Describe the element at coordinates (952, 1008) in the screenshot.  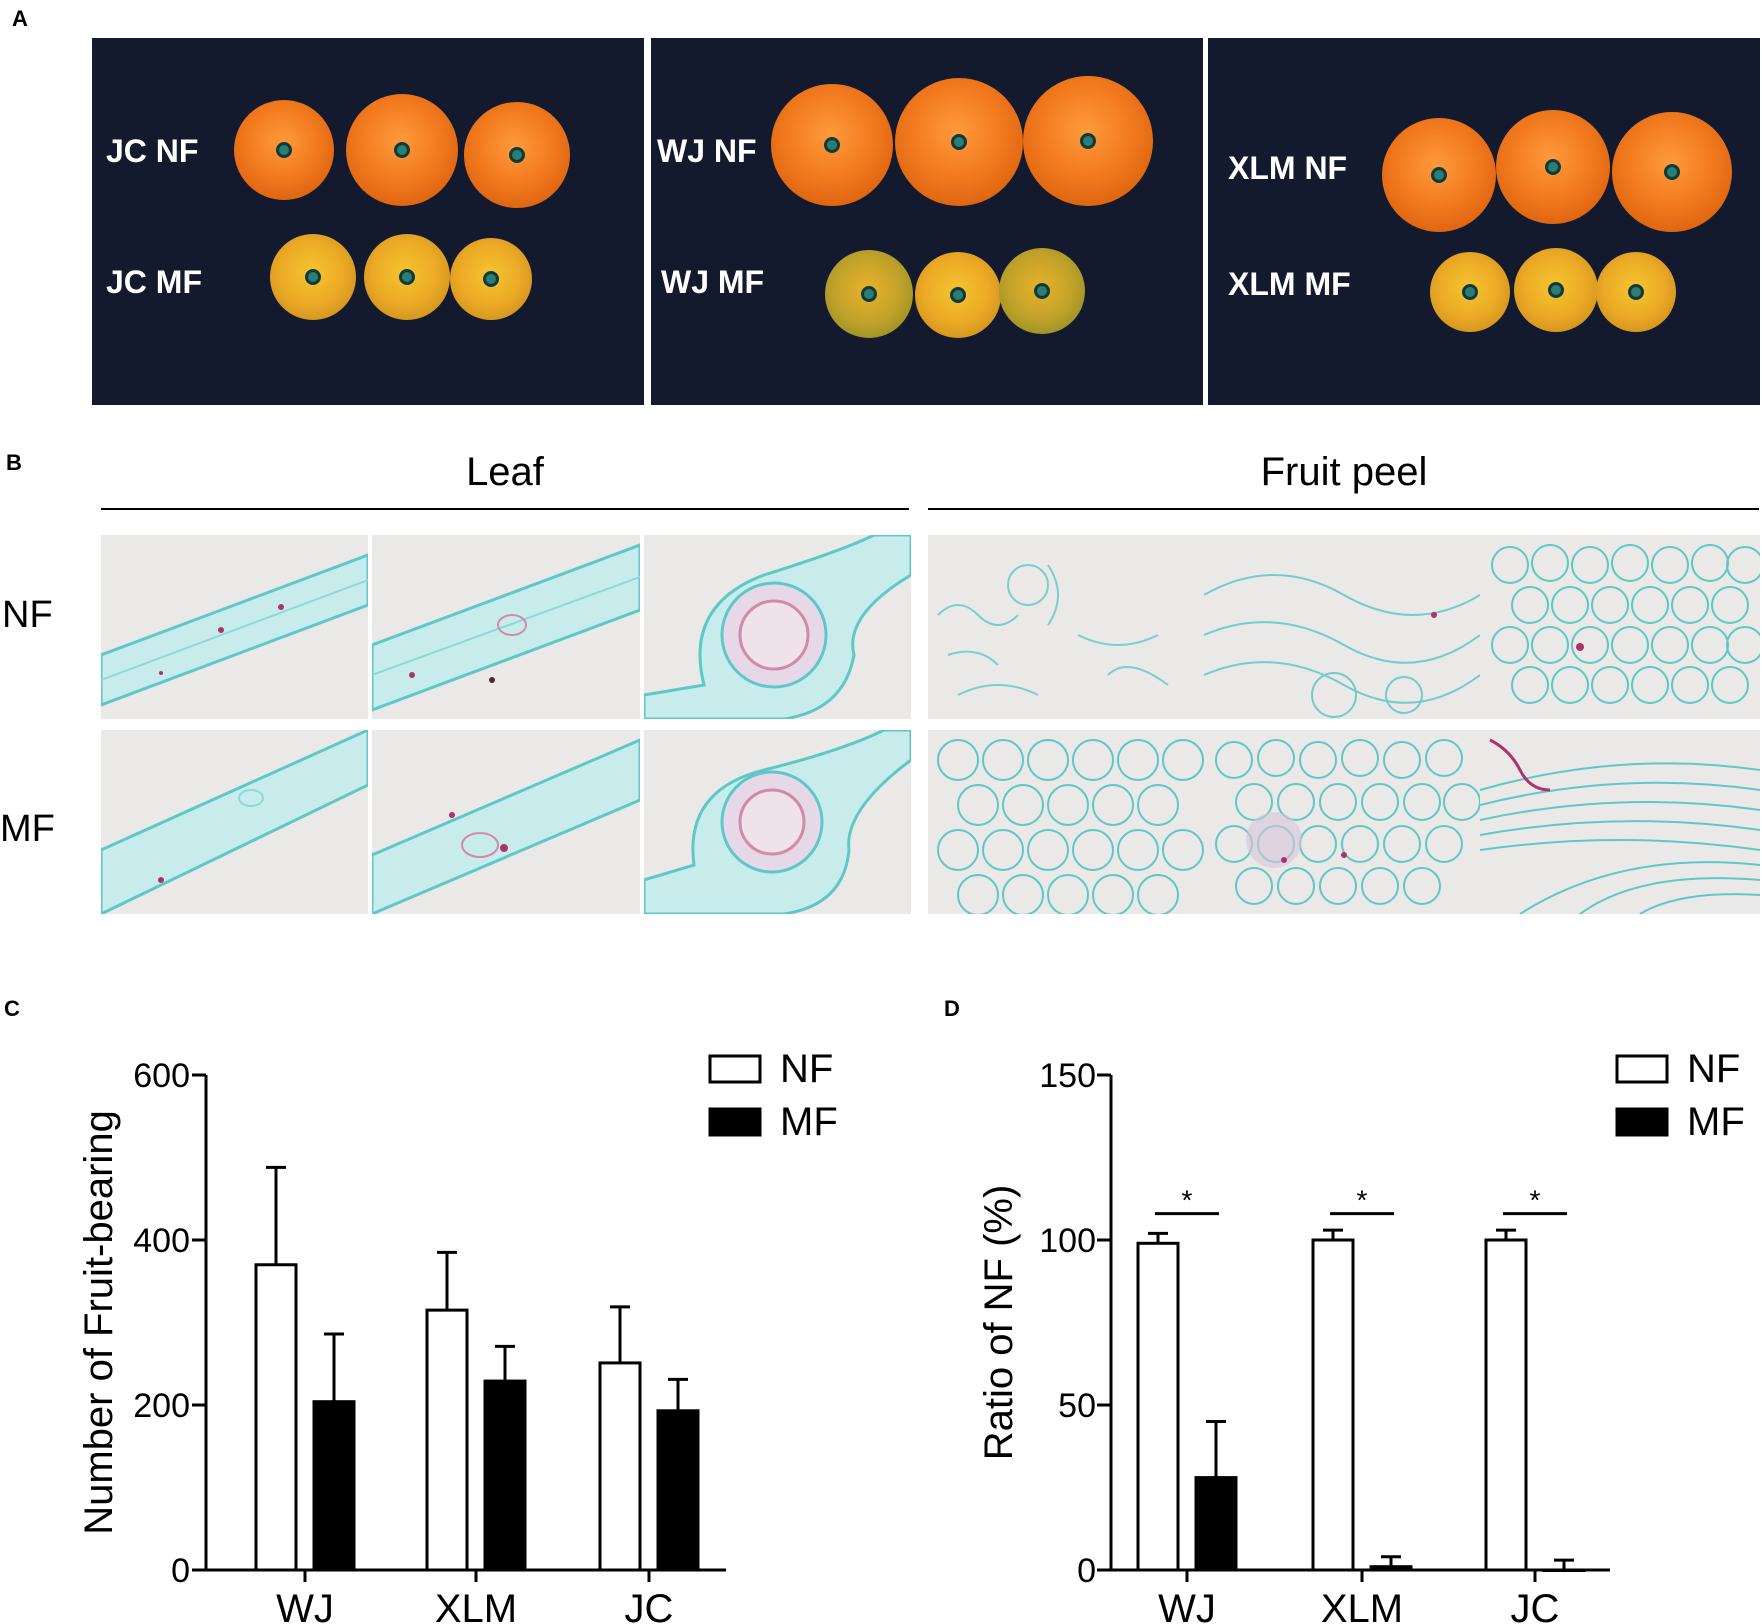
I see `panel-d-letter: D` at that location.